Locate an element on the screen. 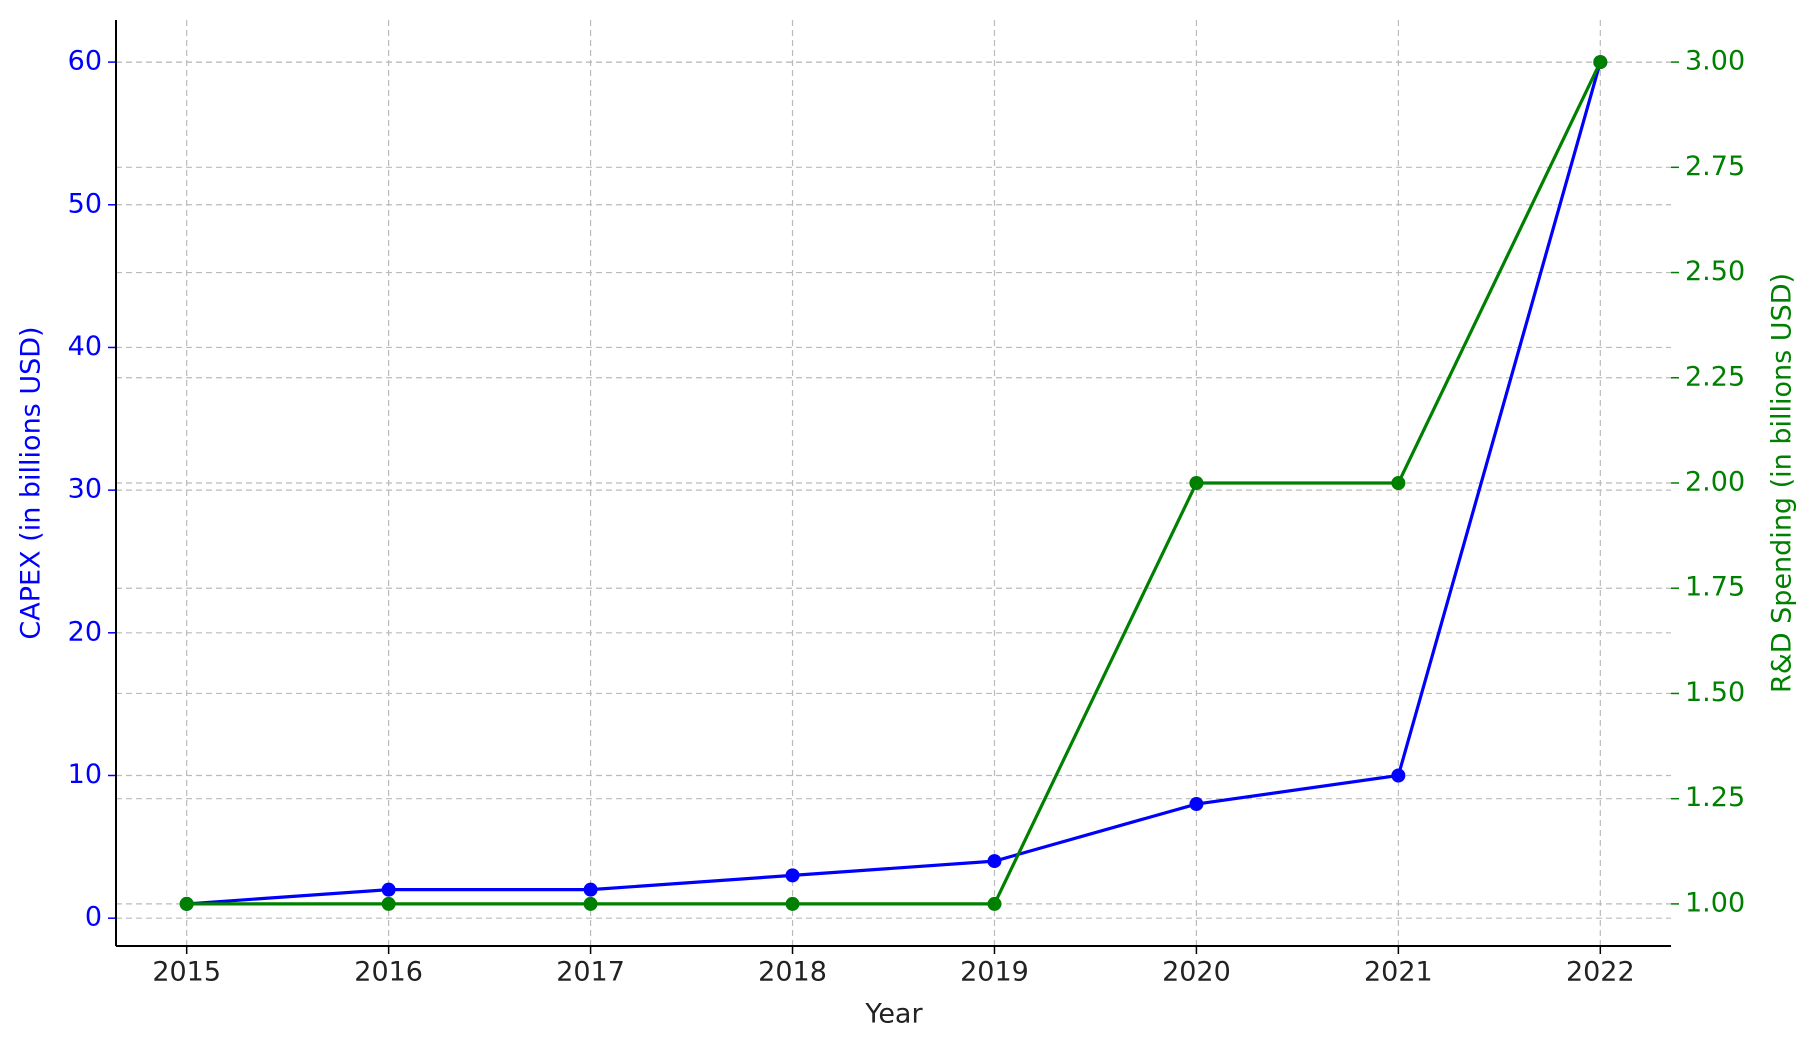 The height and width of the screenshot is (1050, 1815). x-tick-label: 2021 is located at coordinates (1398, 972).